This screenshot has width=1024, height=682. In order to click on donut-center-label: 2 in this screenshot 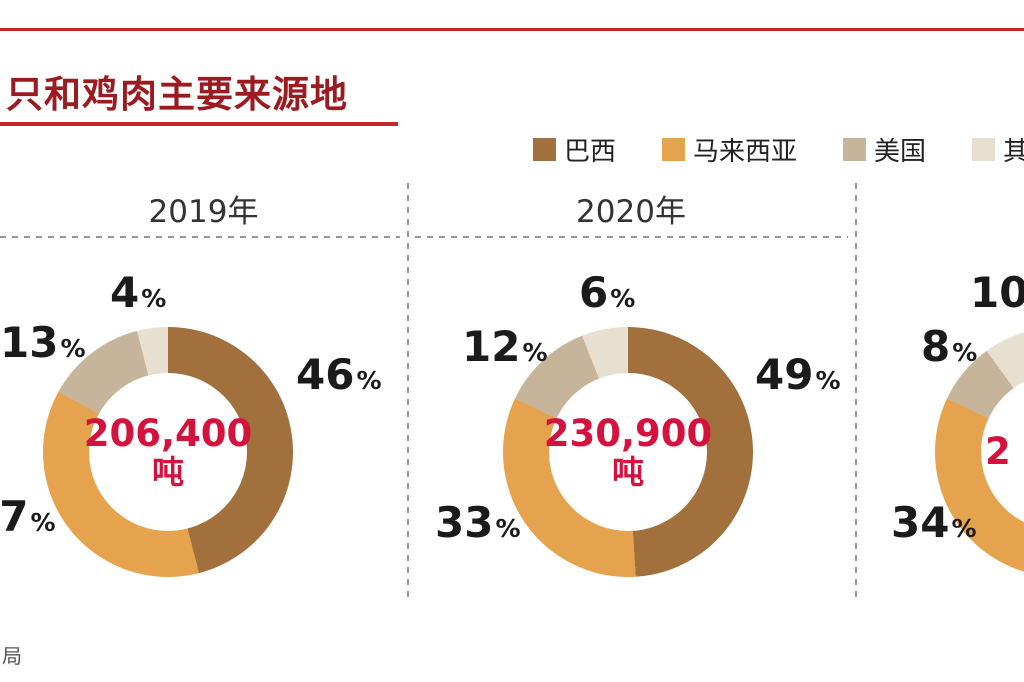, I will do `click(996, 452)`.